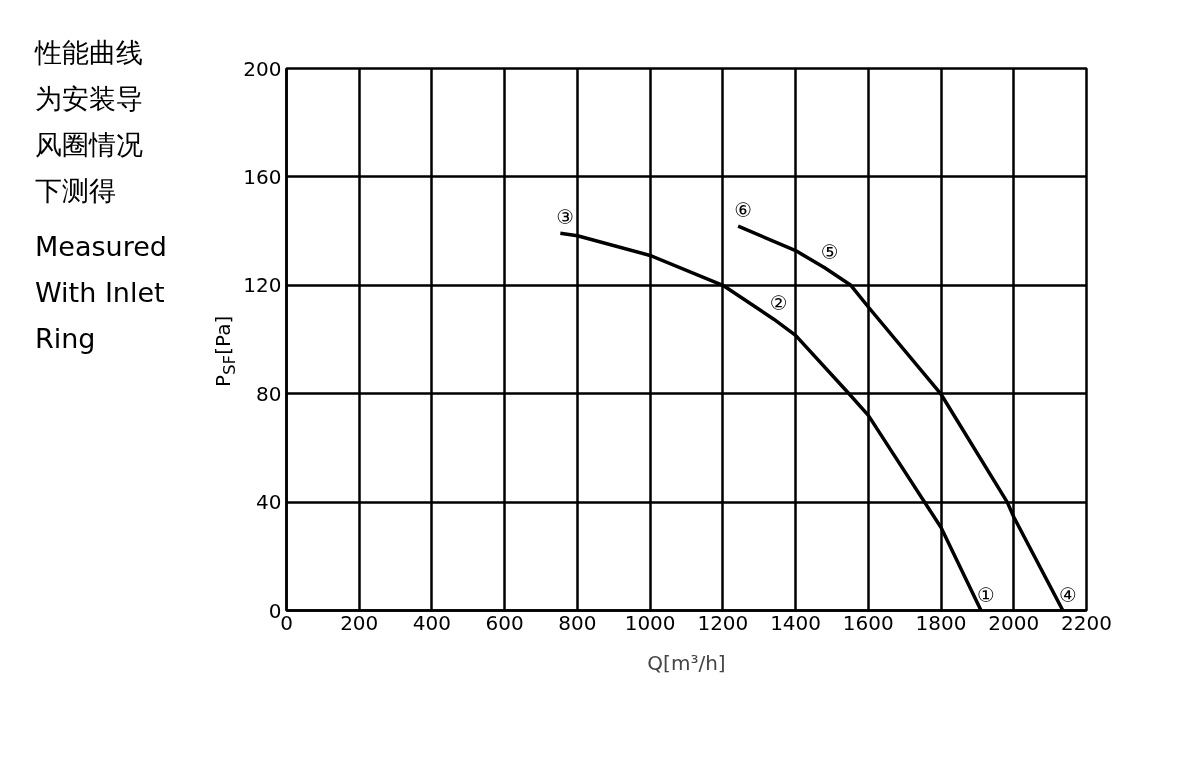 The height and width of the screenshot is (760, 1196). I want to click on annotation: ②, so click(778, 303).